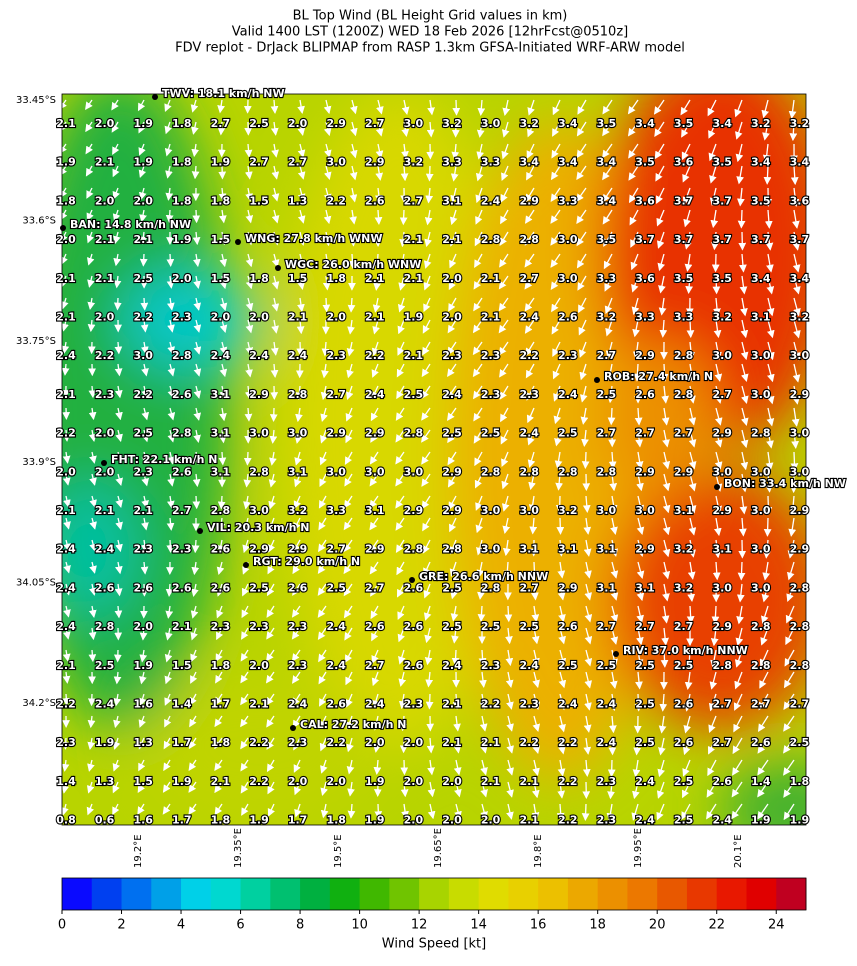 This screenshot has height=966, width=857. I want to click on colorbar-tick-label: 18, so click(597, 925).